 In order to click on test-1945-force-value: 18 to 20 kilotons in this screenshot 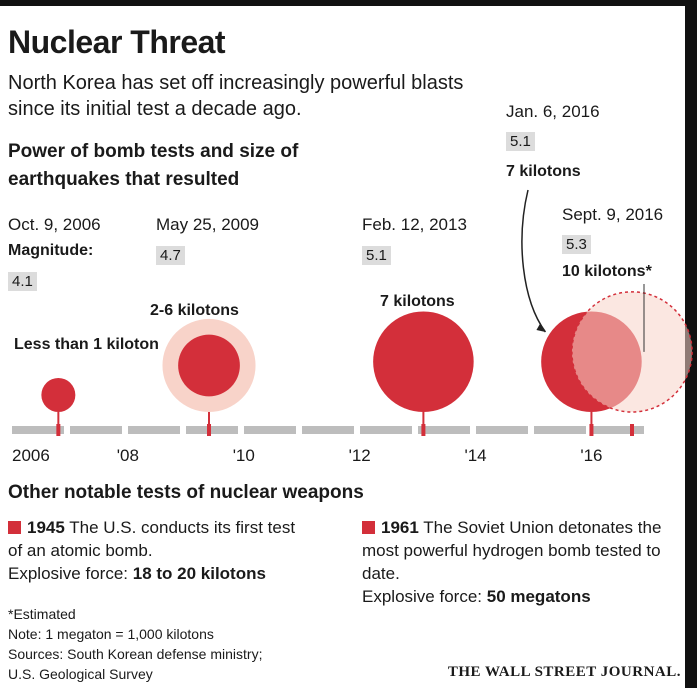, I will do `click(199, 573)`.